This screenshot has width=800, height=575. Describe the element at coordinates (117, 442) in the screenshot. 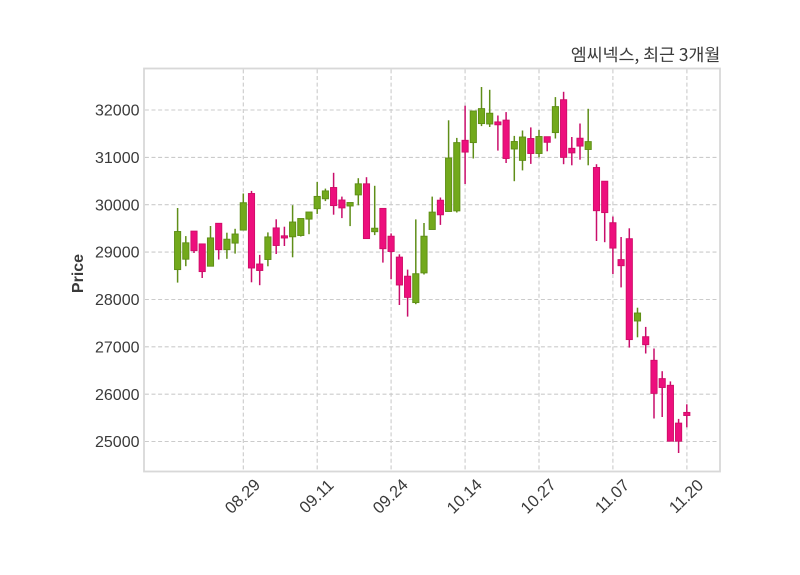

I see `svg-text: 25000` at that location.